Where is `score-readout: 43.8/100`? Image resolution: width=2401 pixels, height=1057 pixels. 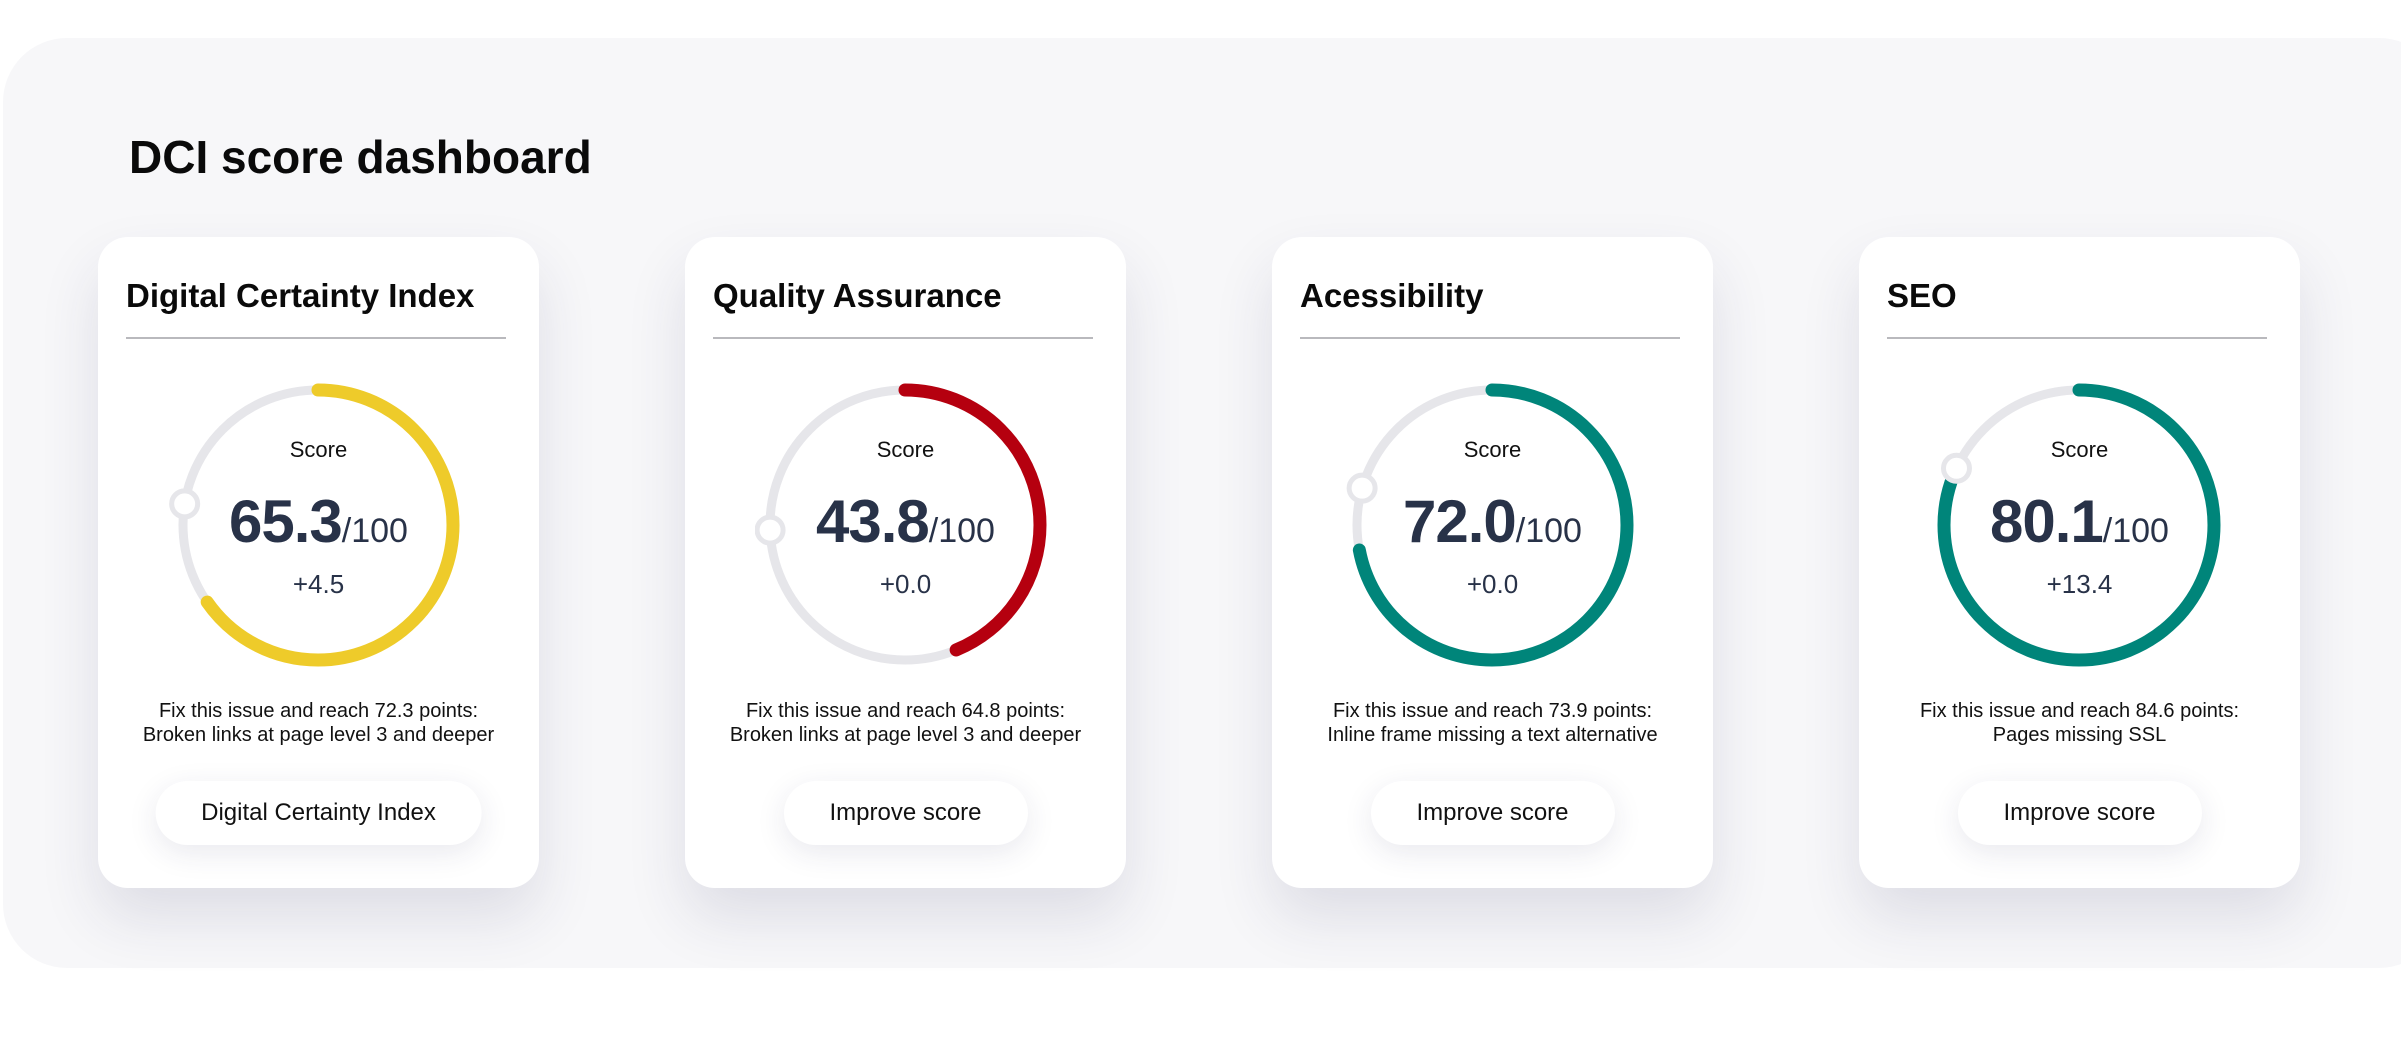
score-readout: 43.8/100 is located at coordinates (905, 521).